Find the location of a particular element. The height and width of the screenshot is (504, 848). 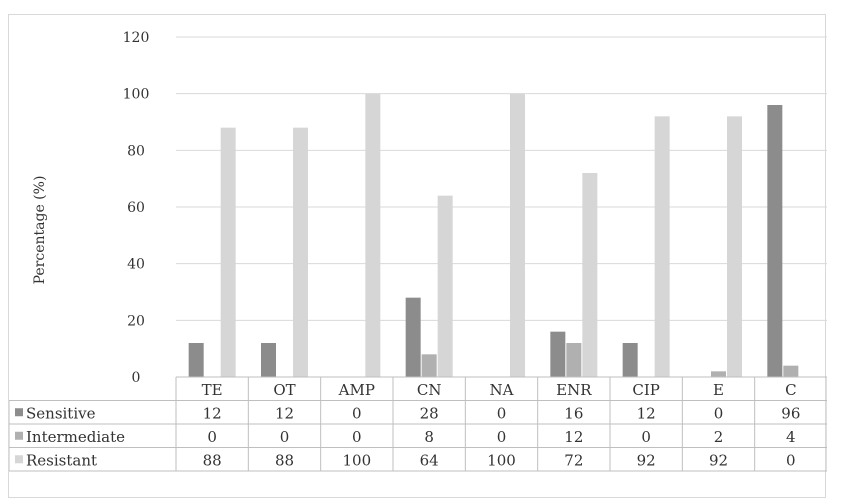

y-tick-label: 120 is located at coordinates (136, 38).